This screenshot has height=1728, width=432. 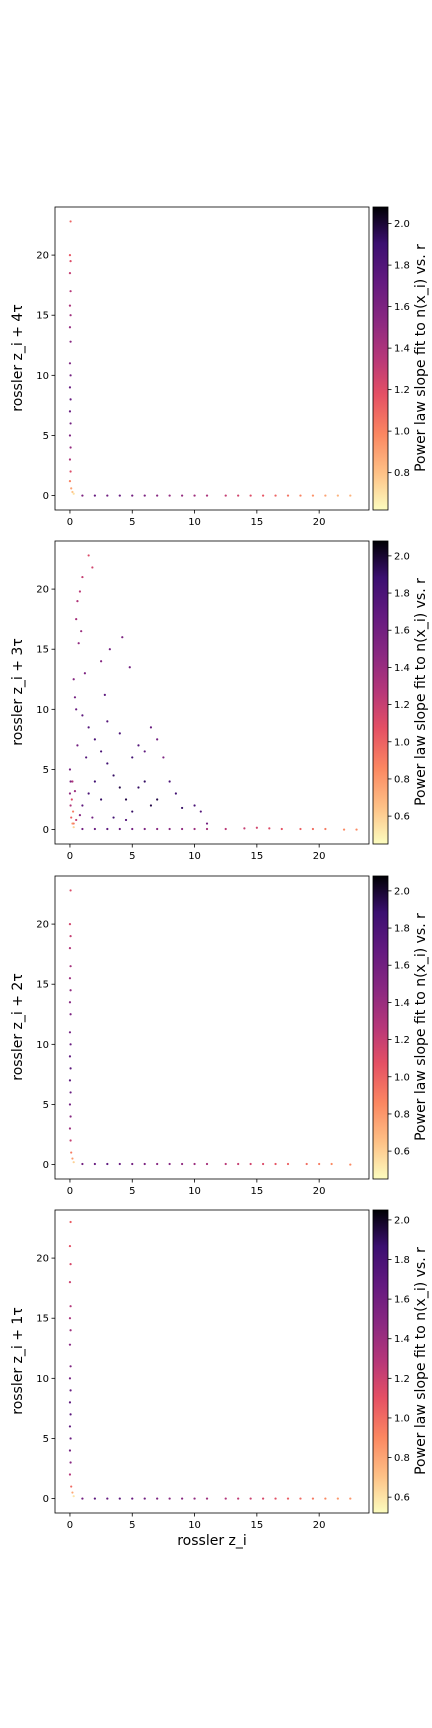 I want to click on colorbar-tick-label: 0.6, so click(x=402, y=1152).